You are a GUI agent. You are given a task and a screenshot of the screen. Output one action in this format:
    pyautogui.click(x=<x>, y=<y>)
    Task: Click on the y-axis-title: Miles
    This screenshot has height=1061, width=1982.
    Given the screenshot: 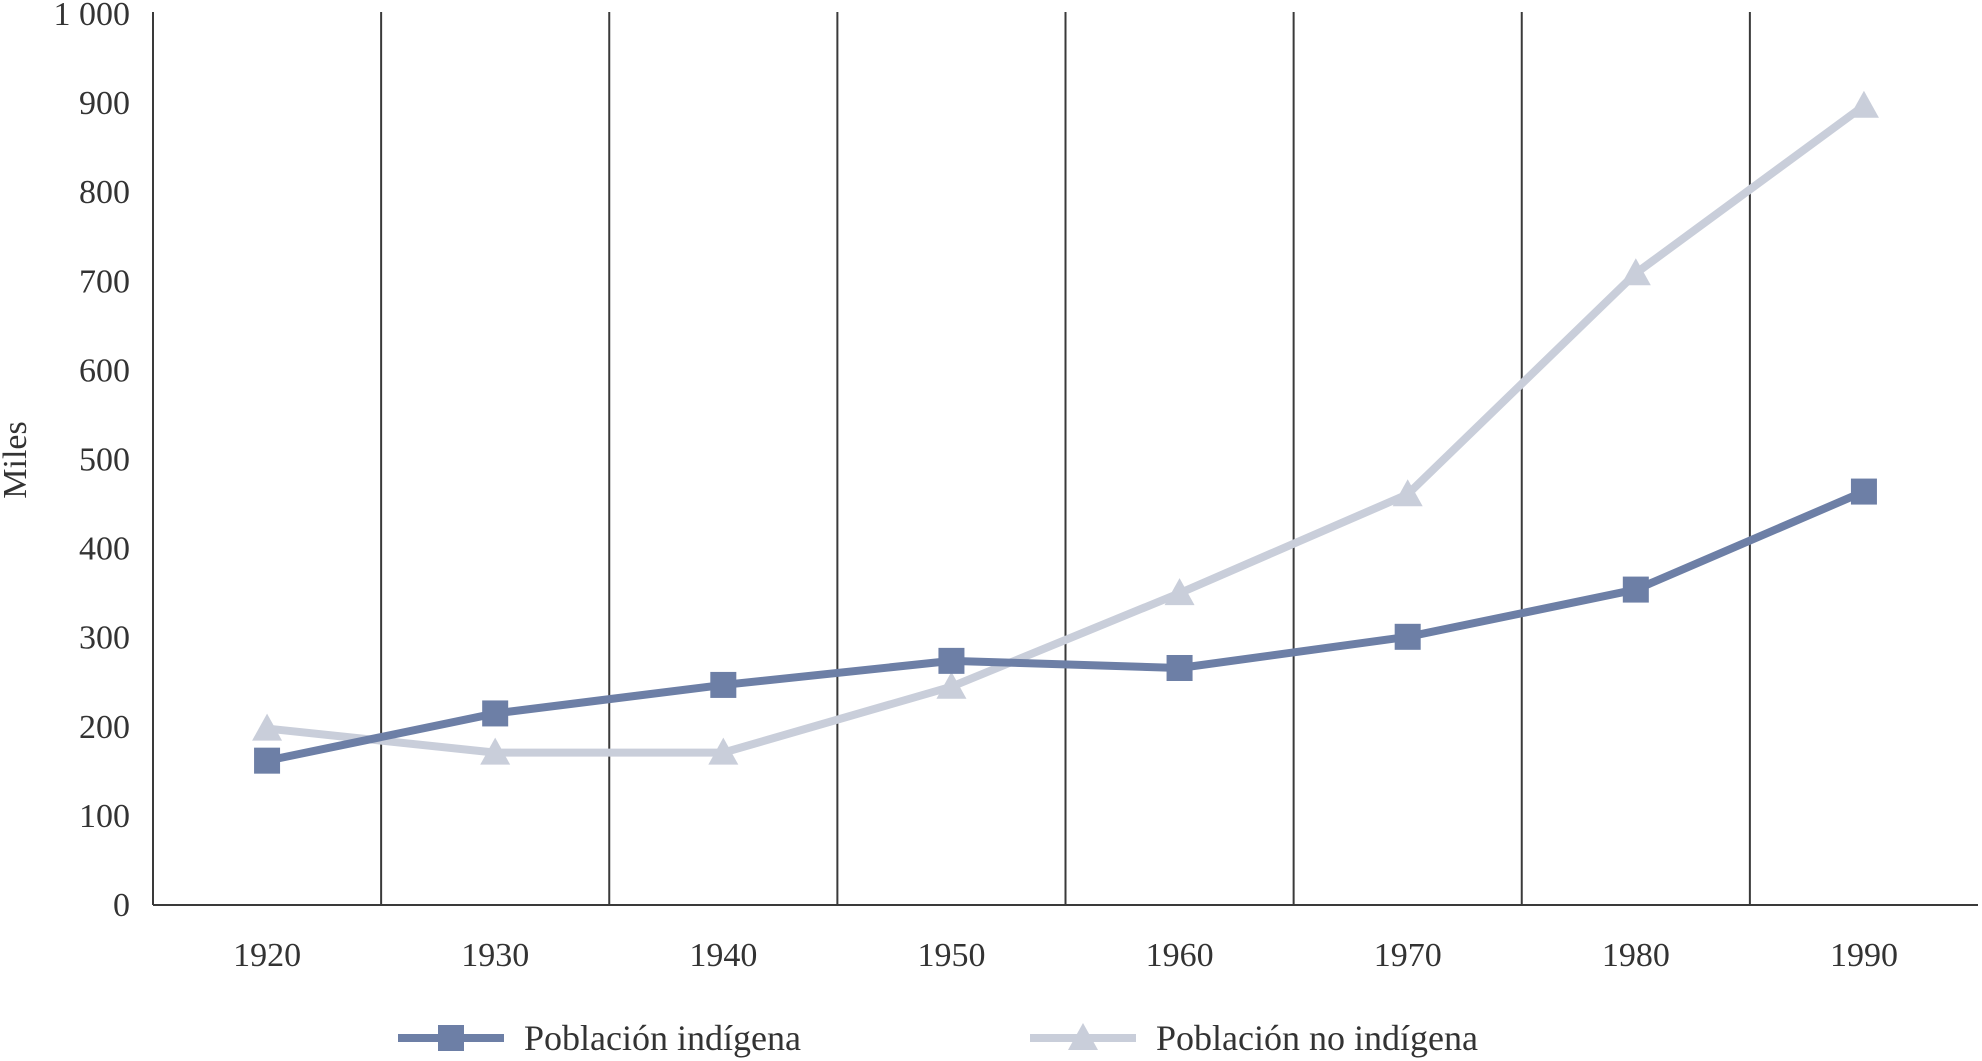 What is the action you would take?
    pyautogui.click(x=17, y=459)
    